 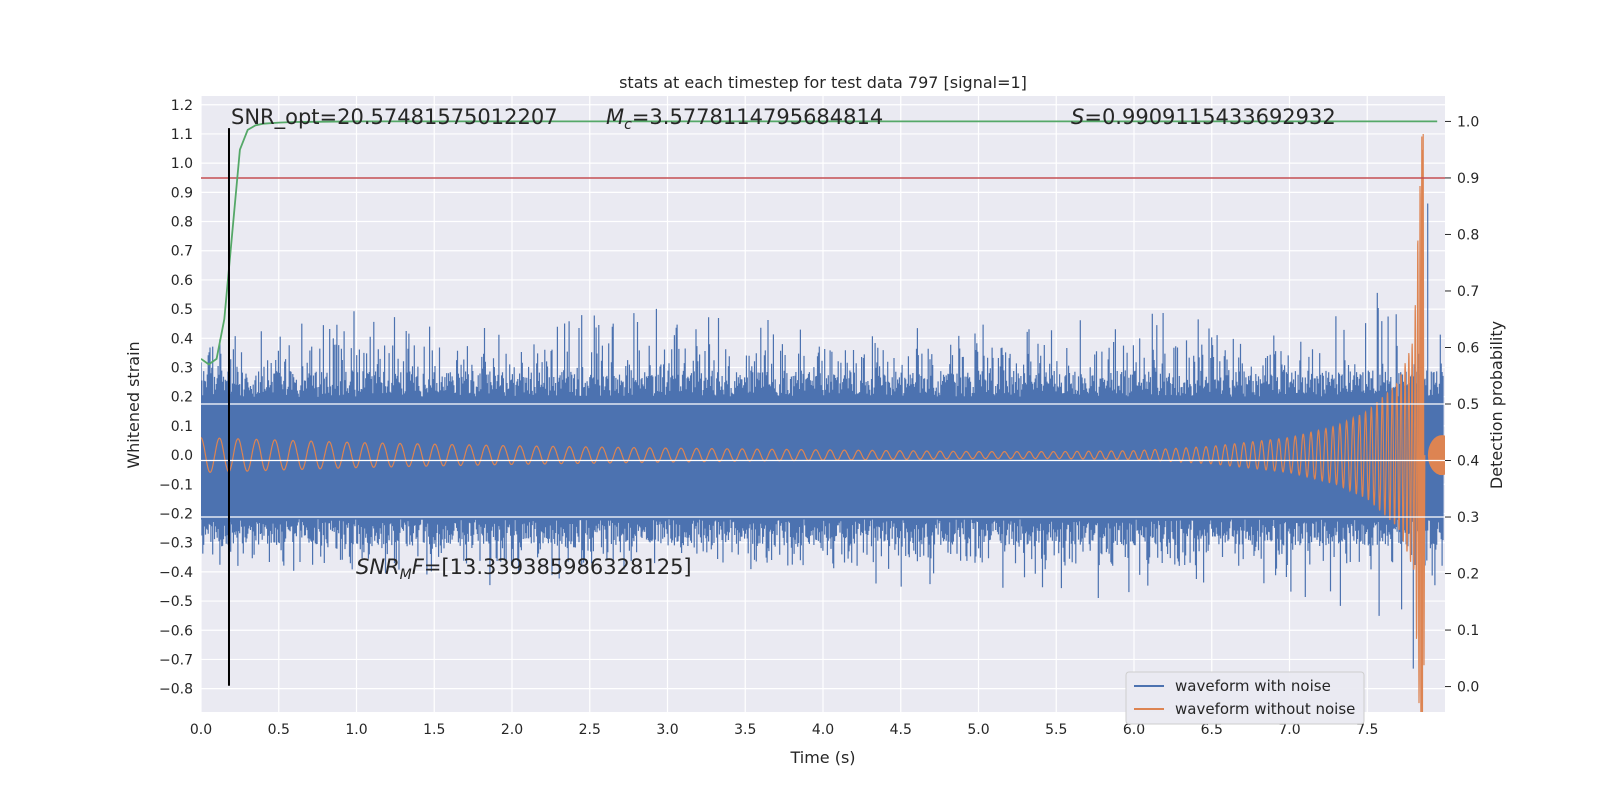 I want to click on x-tick-label: 6.0, so click(x=1134, y=730).